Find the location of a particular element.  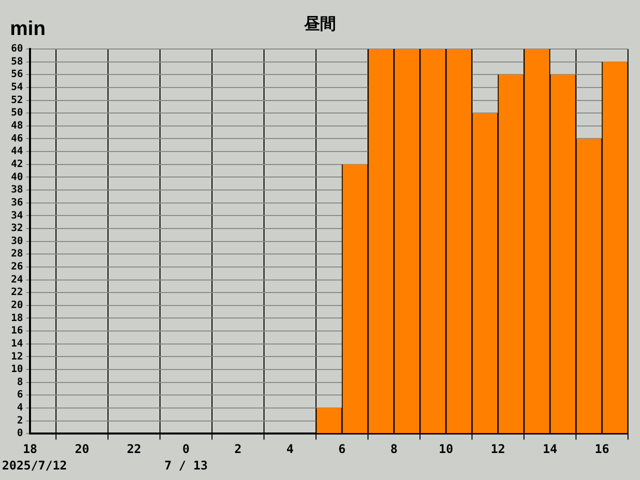

y-tick-label: 2 is located at coordinates (20, 420).